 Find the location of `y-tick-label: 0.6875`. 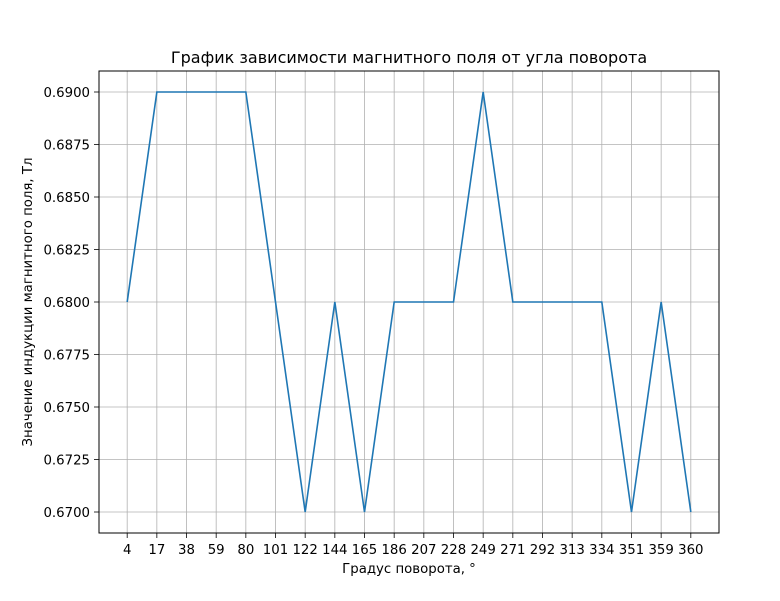

y-tick-label: 0.6875 is located at coordinates (66, 146).